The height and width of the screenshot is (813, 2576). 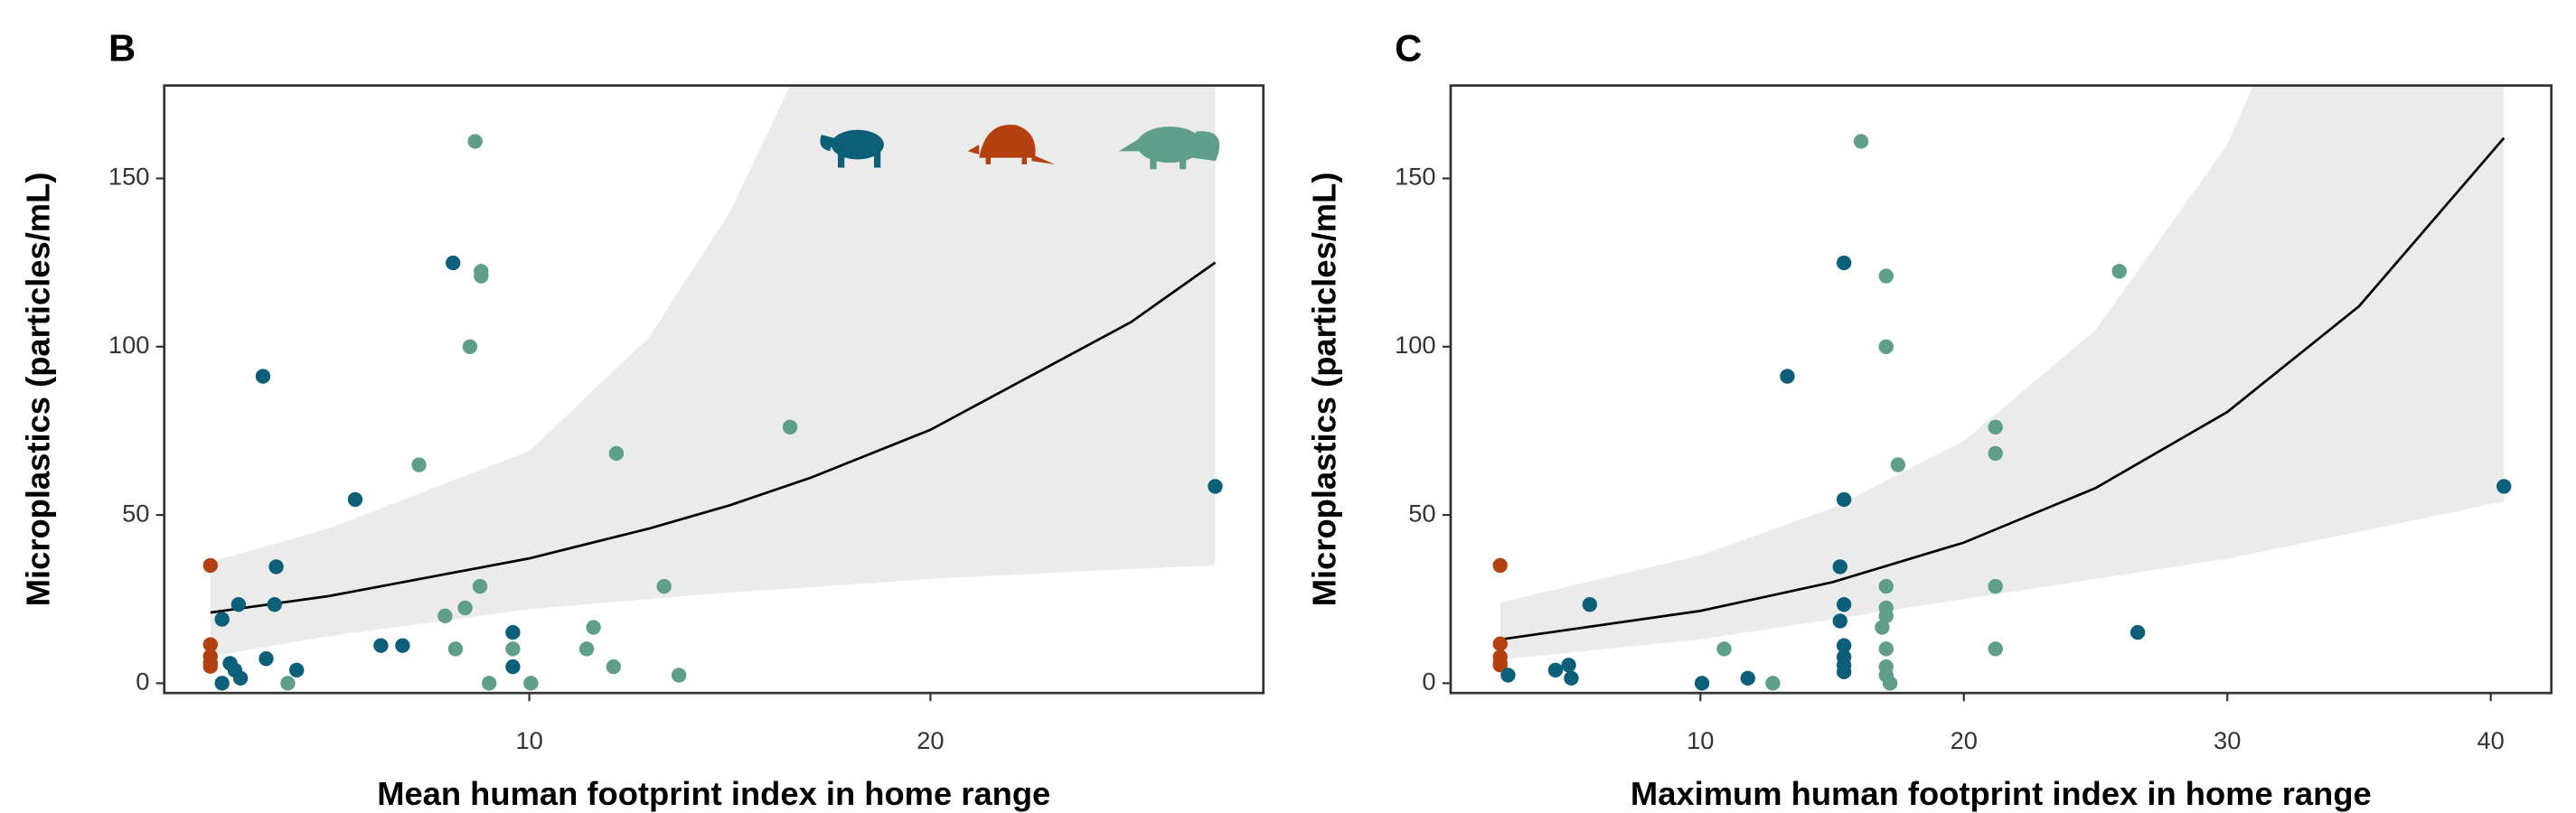 I want to click on species-icons, so click(x=1020, y=147).